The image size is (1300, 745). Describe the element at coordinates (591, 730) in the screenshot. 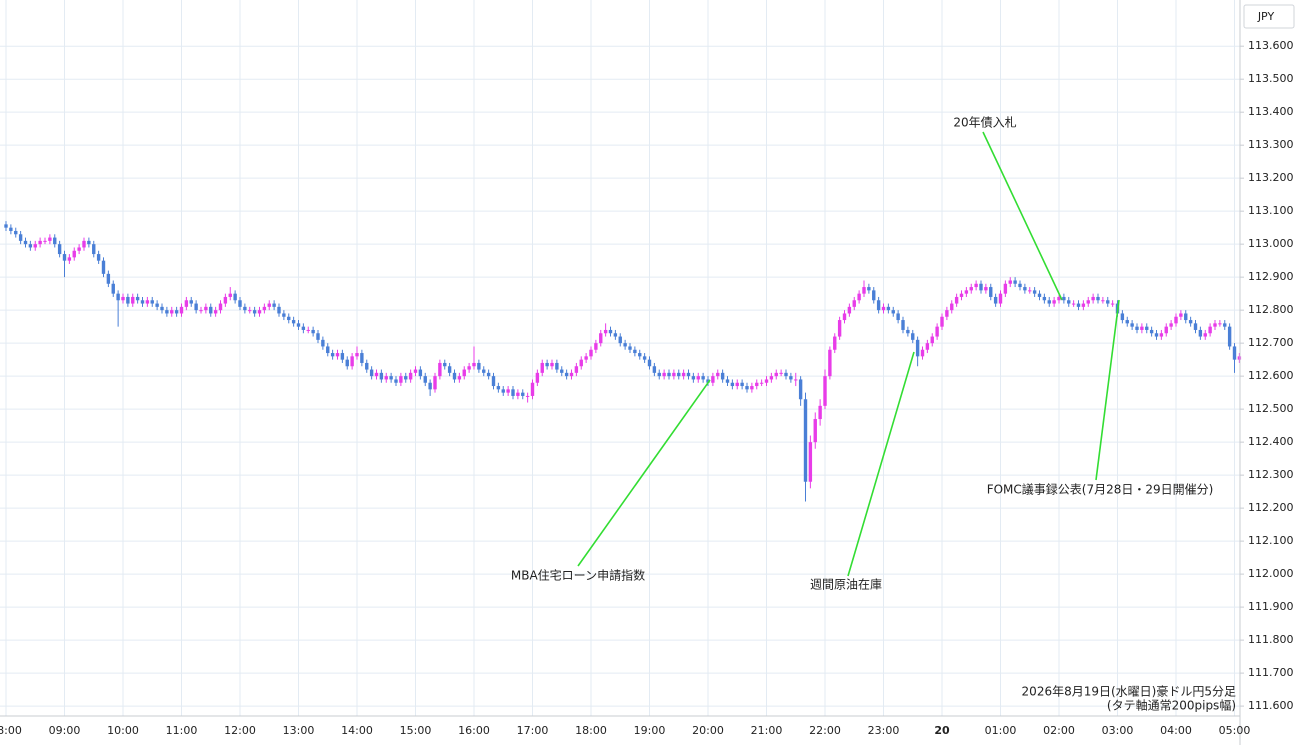

I see `x-tick-label: 18:00` at that location.